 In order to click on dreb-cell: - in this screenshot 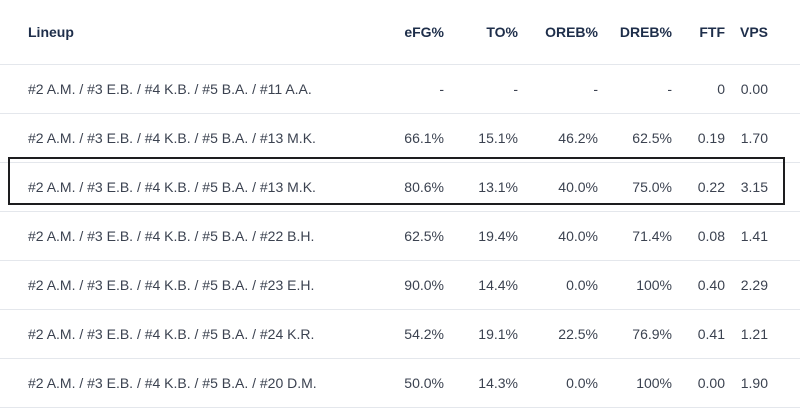, I will do `click(635, 89)`.